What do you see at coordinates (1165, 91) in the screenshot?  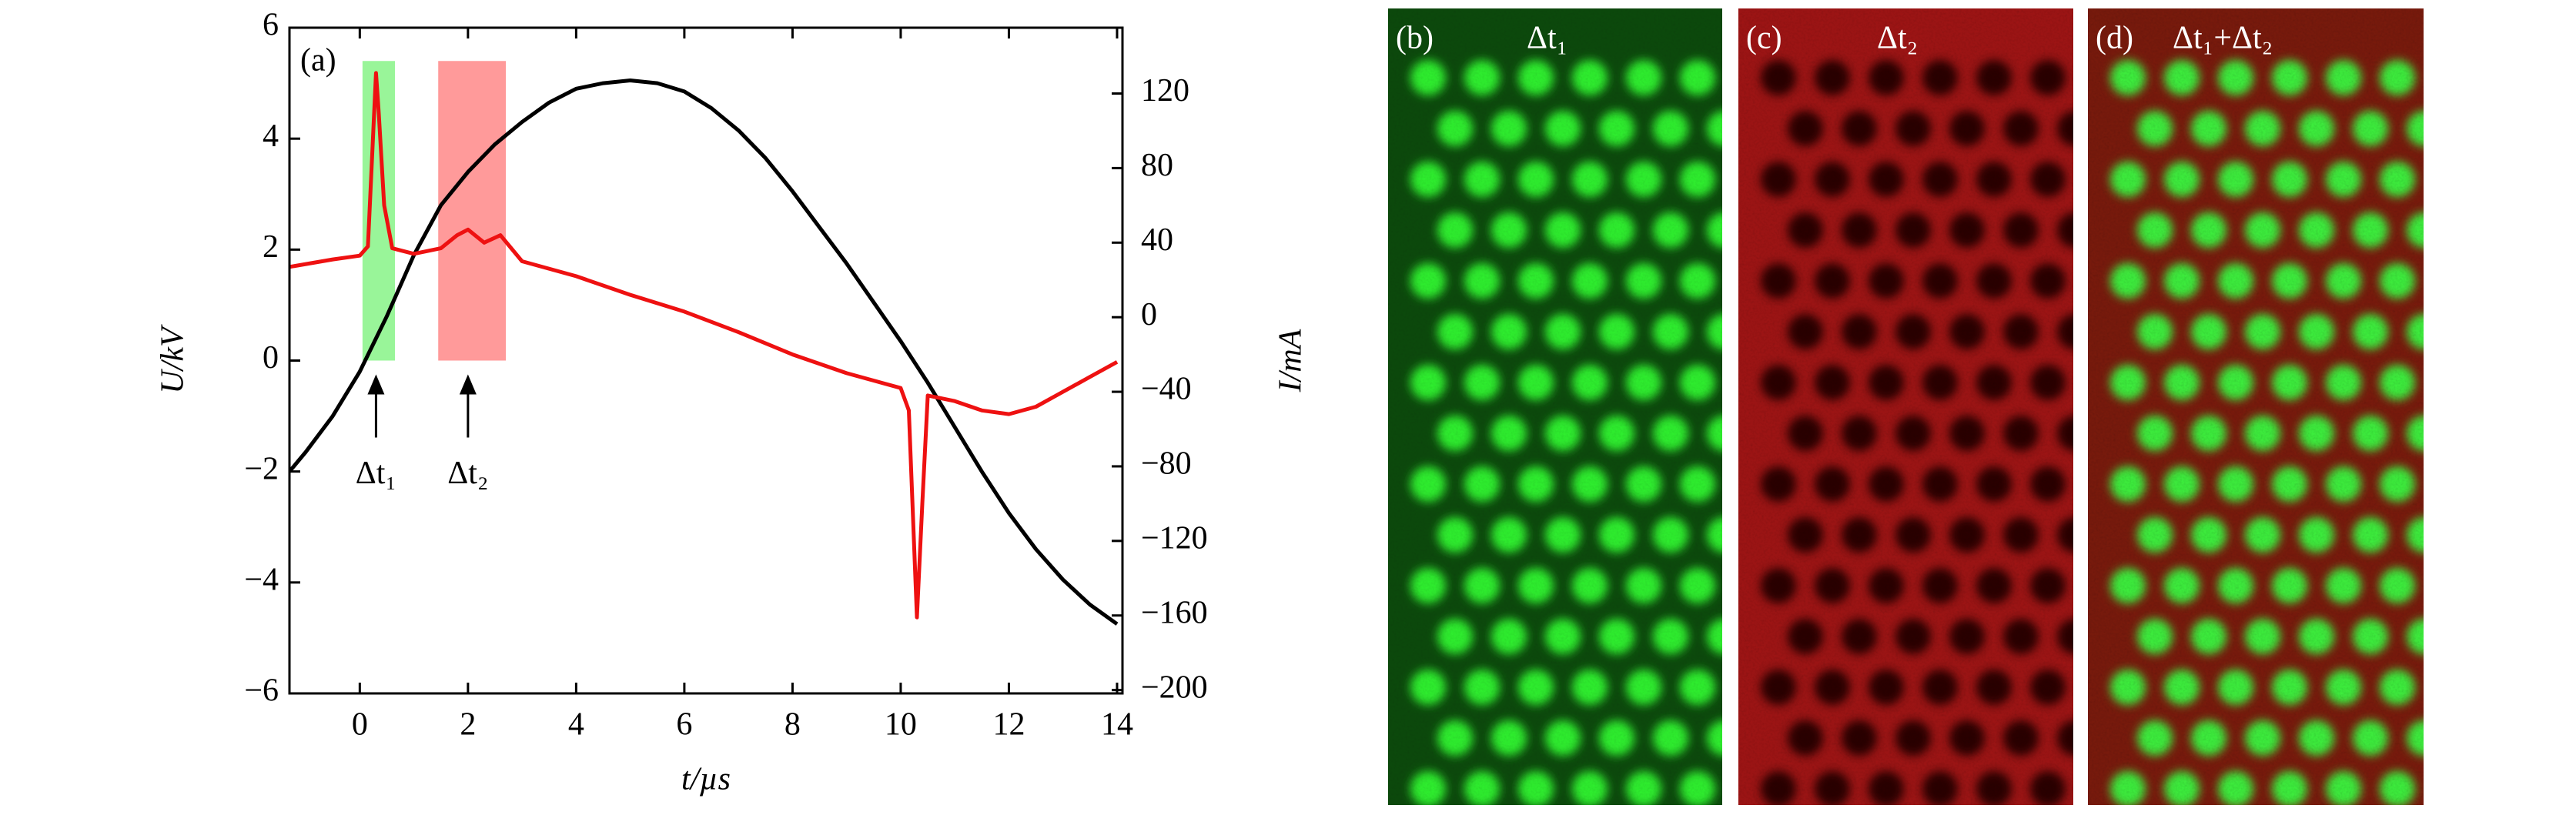 I see `y2-tick-label: 120` at bounding box center [1165, 91].